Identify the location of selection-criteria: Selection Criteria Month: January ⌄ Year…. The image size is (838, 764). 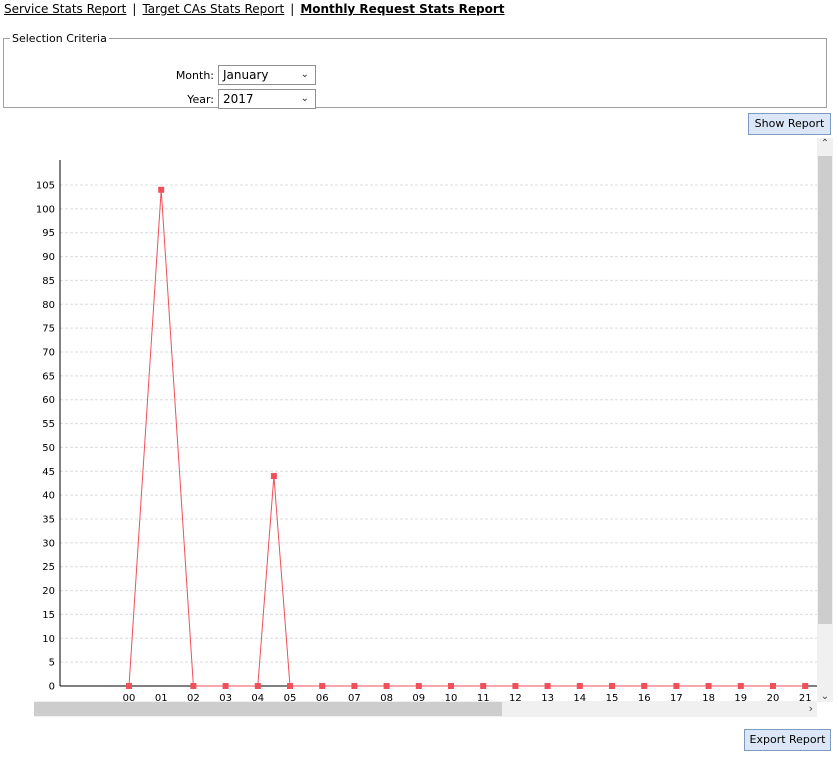
(415, 70).